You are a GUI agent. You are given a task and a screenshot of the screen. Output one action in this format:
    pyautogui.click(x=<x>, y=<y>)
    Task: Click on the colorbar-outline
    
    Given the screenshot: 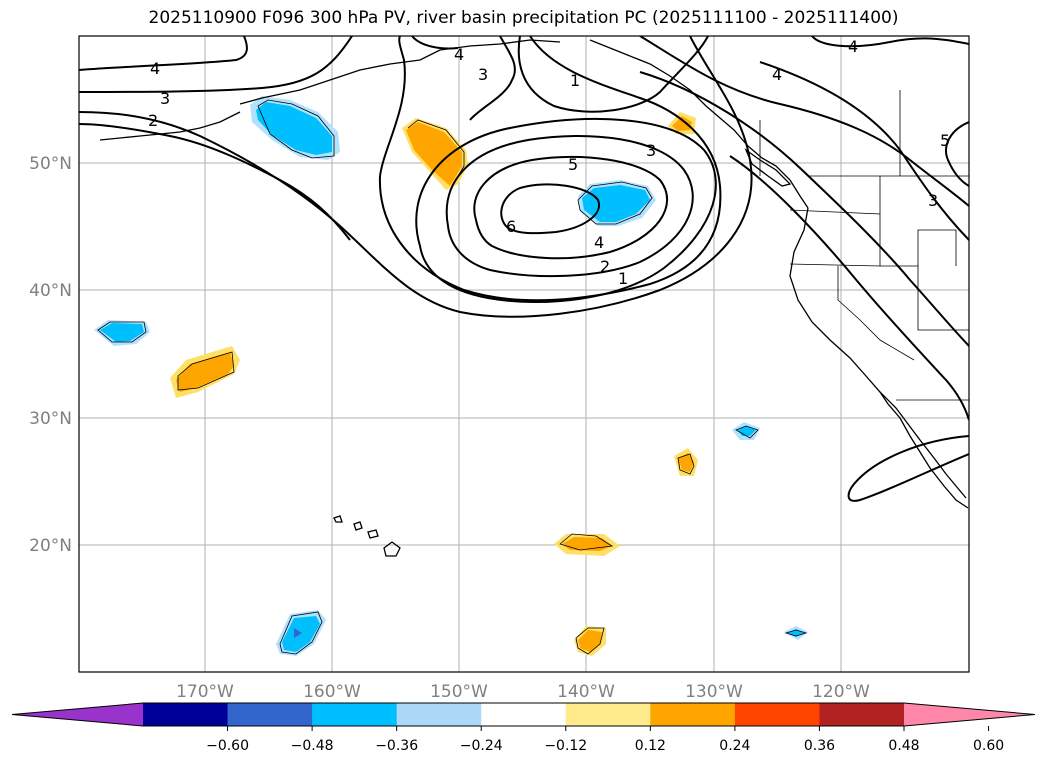 What is the action you would take?
    pyautogui.click(x=523, y=714)
    